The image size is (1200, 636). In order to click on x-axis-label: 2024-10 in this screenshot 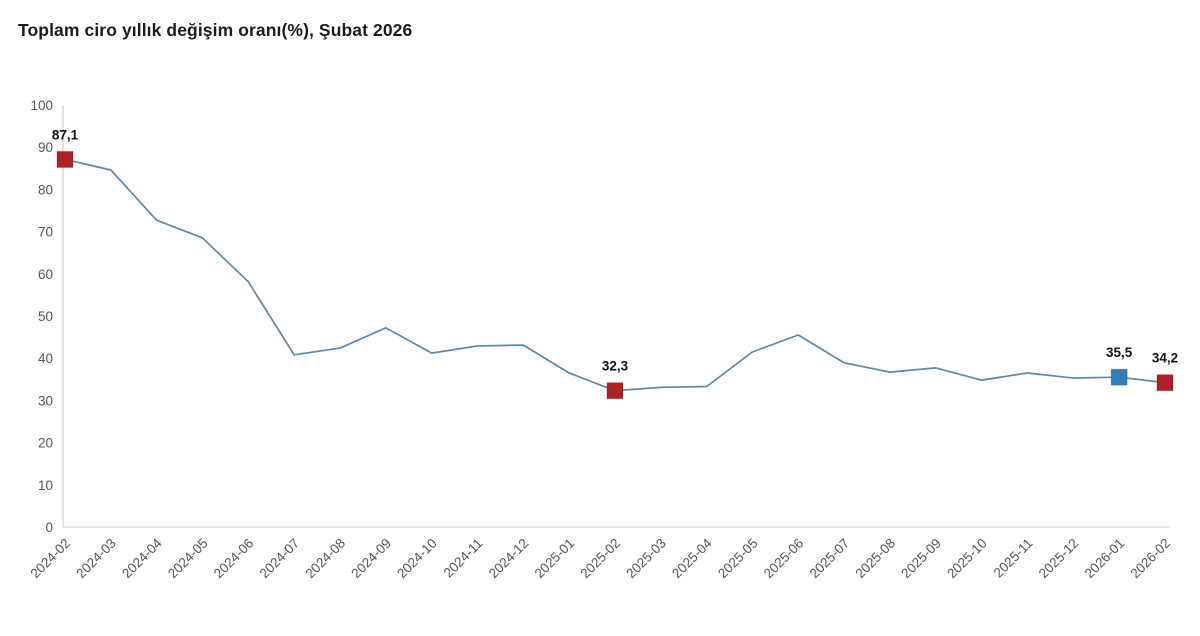, I will do `click(417, 559)`.